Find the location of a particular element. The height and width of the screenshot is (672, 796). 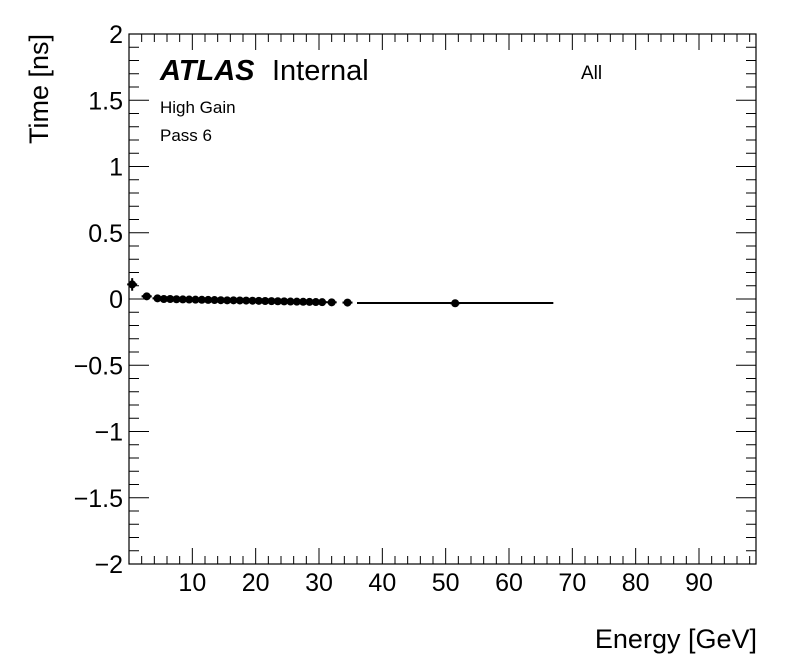

x-tick-label: 70 is located at coordinates (572, 583).